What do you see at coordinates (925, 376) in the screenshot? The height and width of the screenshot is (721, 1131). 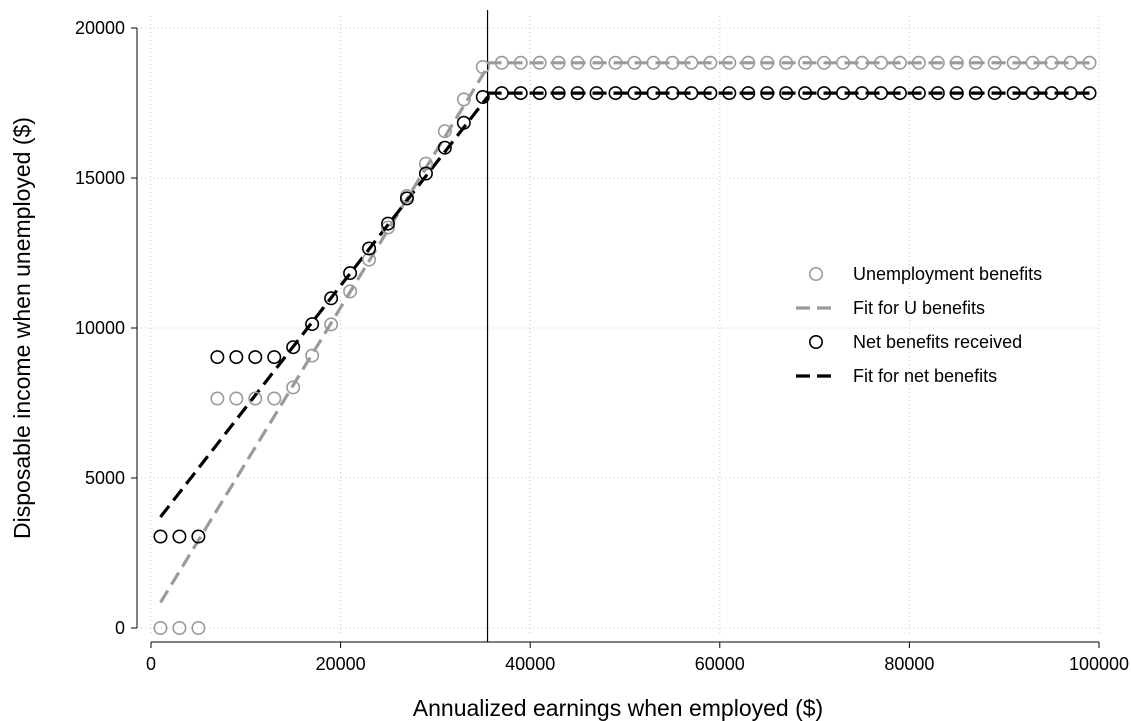 I see `legend-label: Fit for net benefits` at bounding box center [925, 376].